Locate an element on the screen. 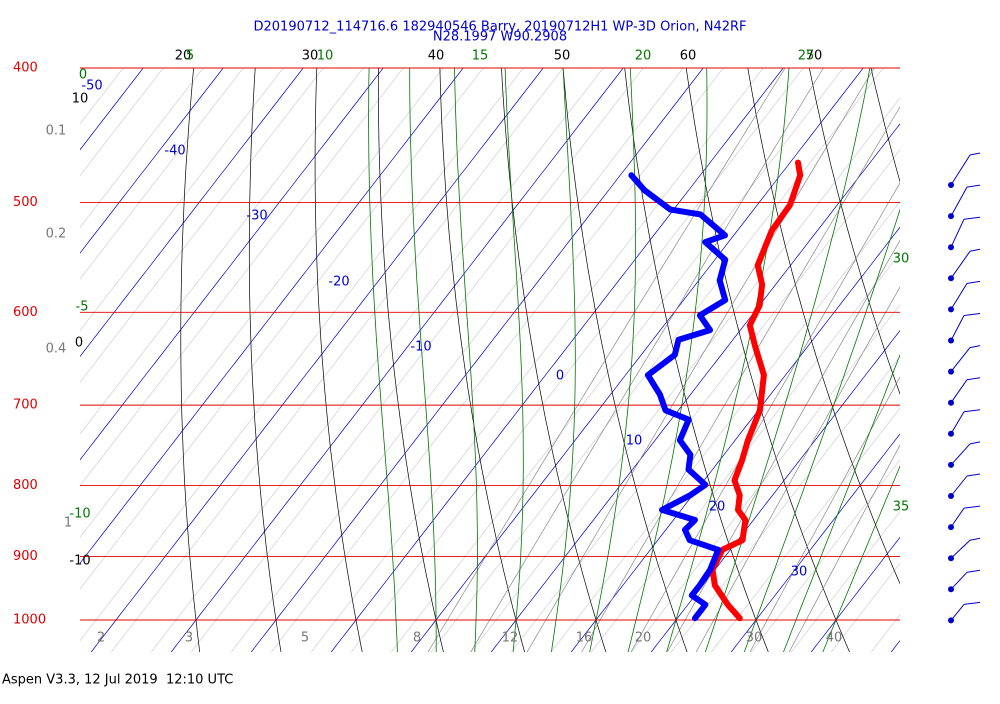 The image size is (1000, 704). left-label: 0.1 is located at coordinates (56, 131).